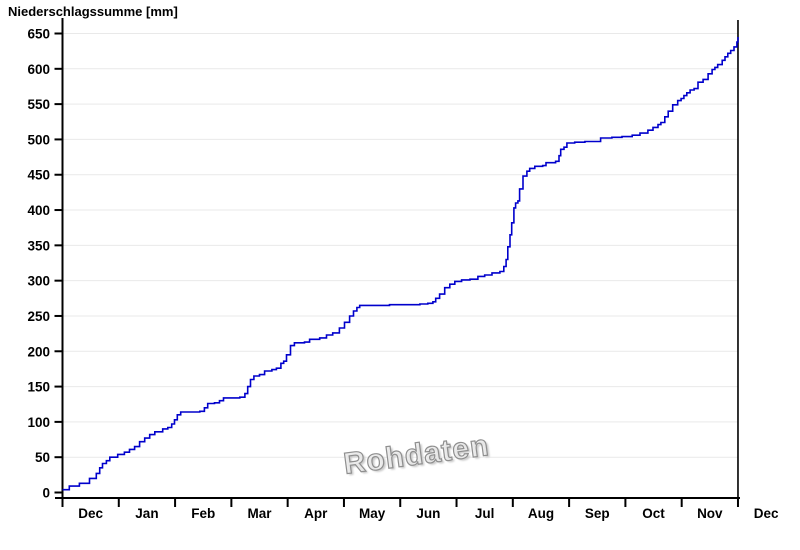 The image size is (800, 550). I want to click on y-tick-label: 600, so click(38, 69).